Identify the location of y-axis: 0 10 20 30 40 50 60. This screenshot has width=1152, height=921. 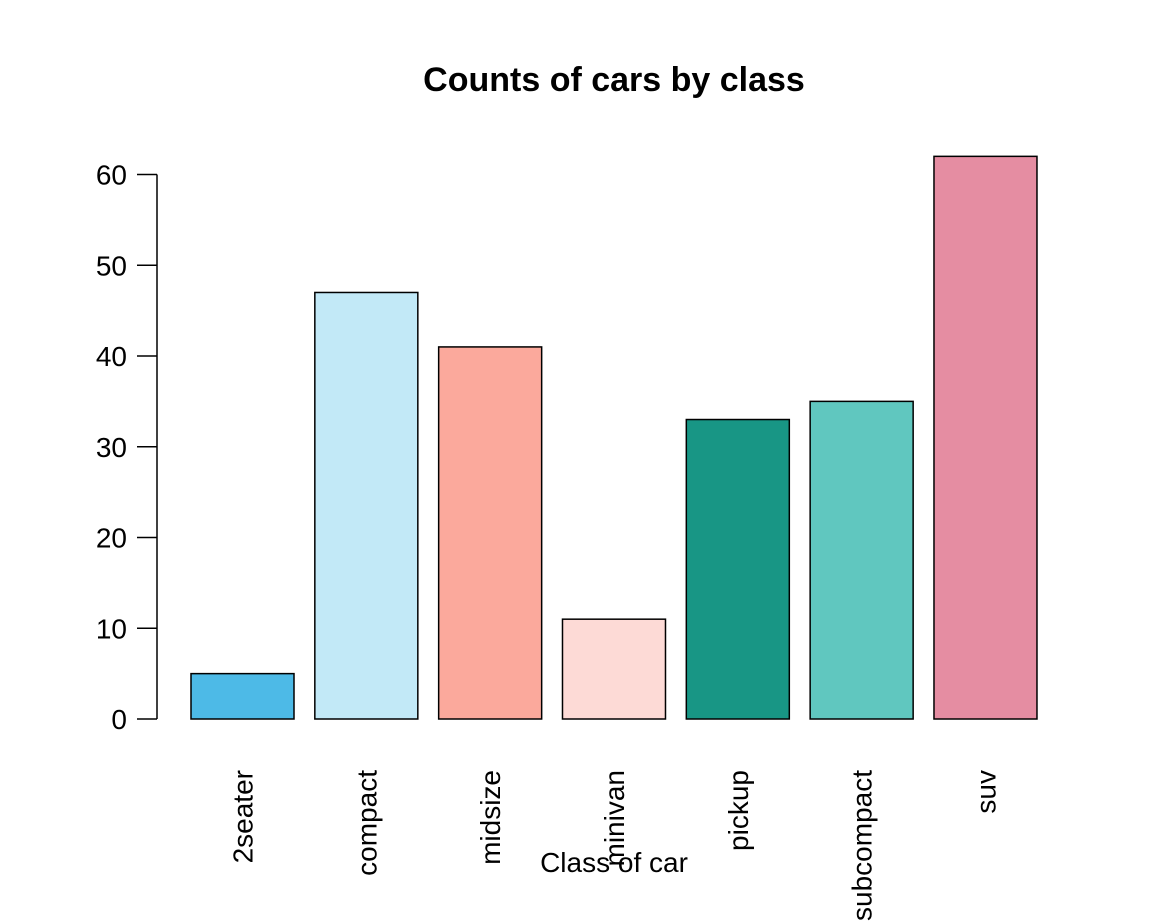
(127, 447).